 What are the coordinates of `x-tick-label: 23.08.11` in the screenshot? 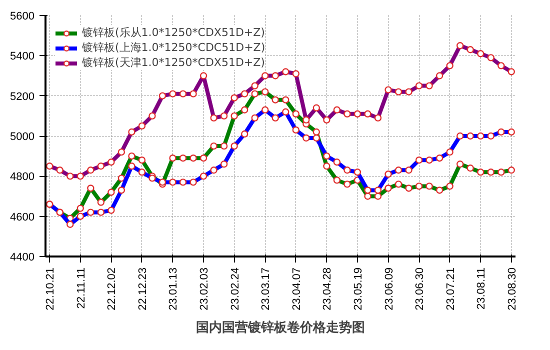 It's located at (482, 288).